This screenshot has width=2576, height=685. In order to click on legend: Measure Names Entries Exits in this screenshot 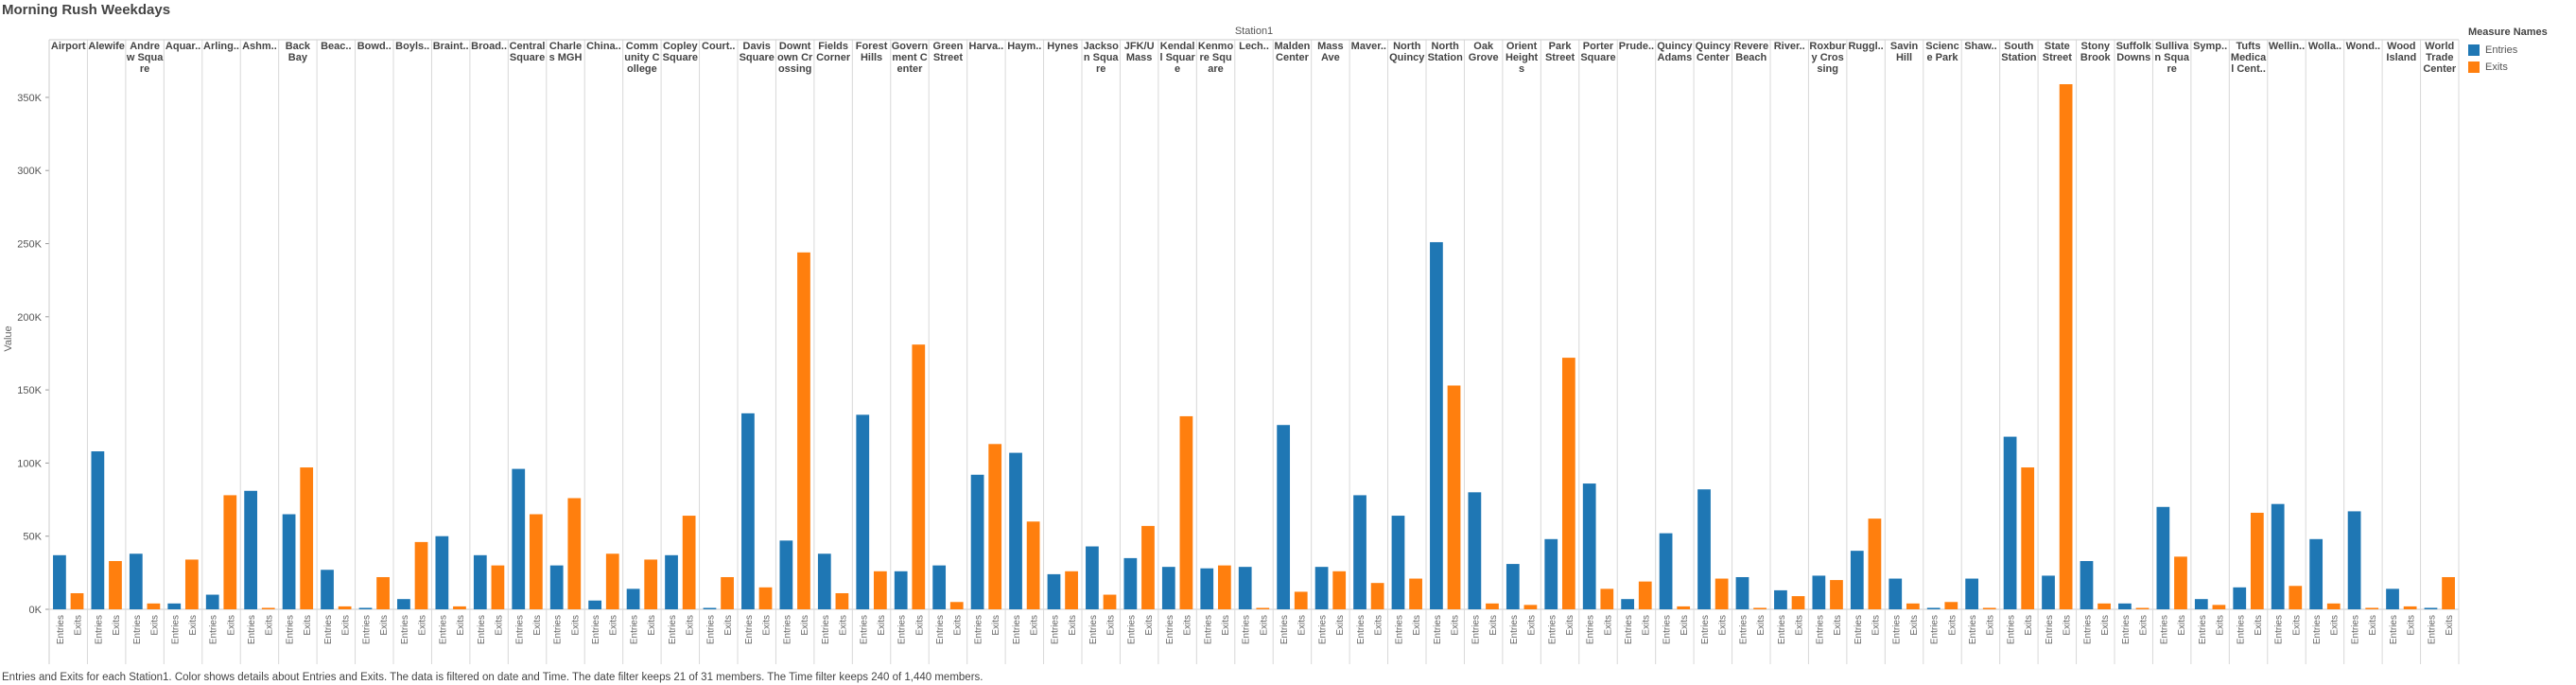, I will do `click(2508, 51)`.